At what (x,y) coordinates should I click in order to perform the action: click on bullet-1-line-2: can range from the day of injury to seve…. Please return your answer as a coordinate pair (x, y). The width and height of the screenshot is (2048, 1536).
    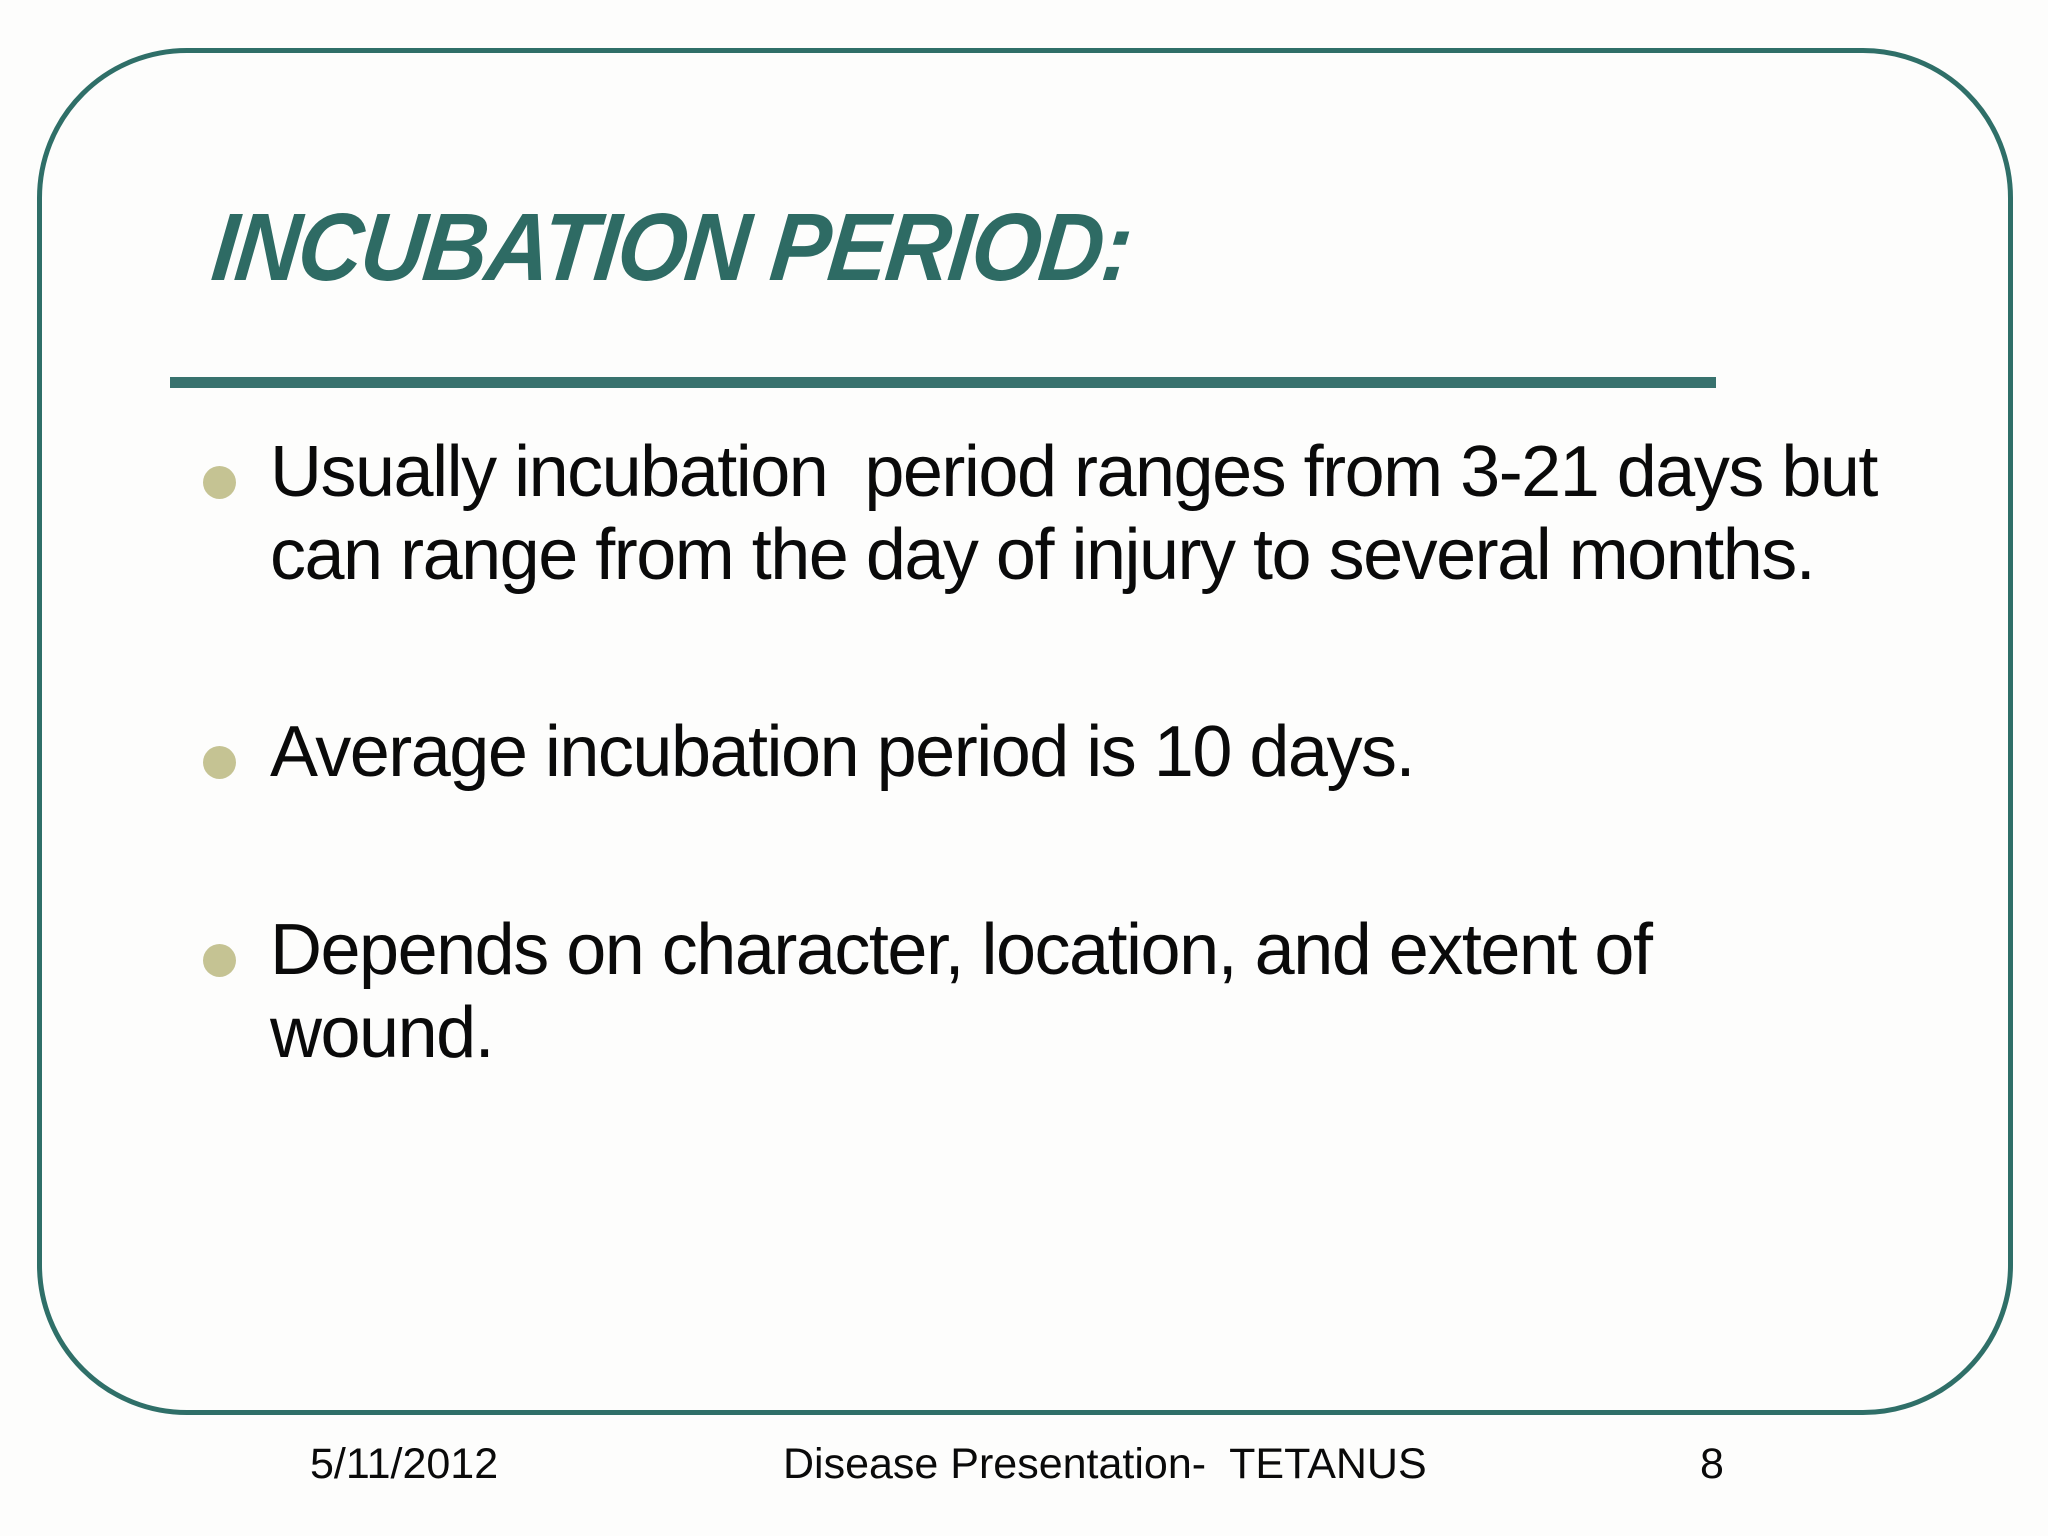
    Looking at the image, I should click on (1043, 555).